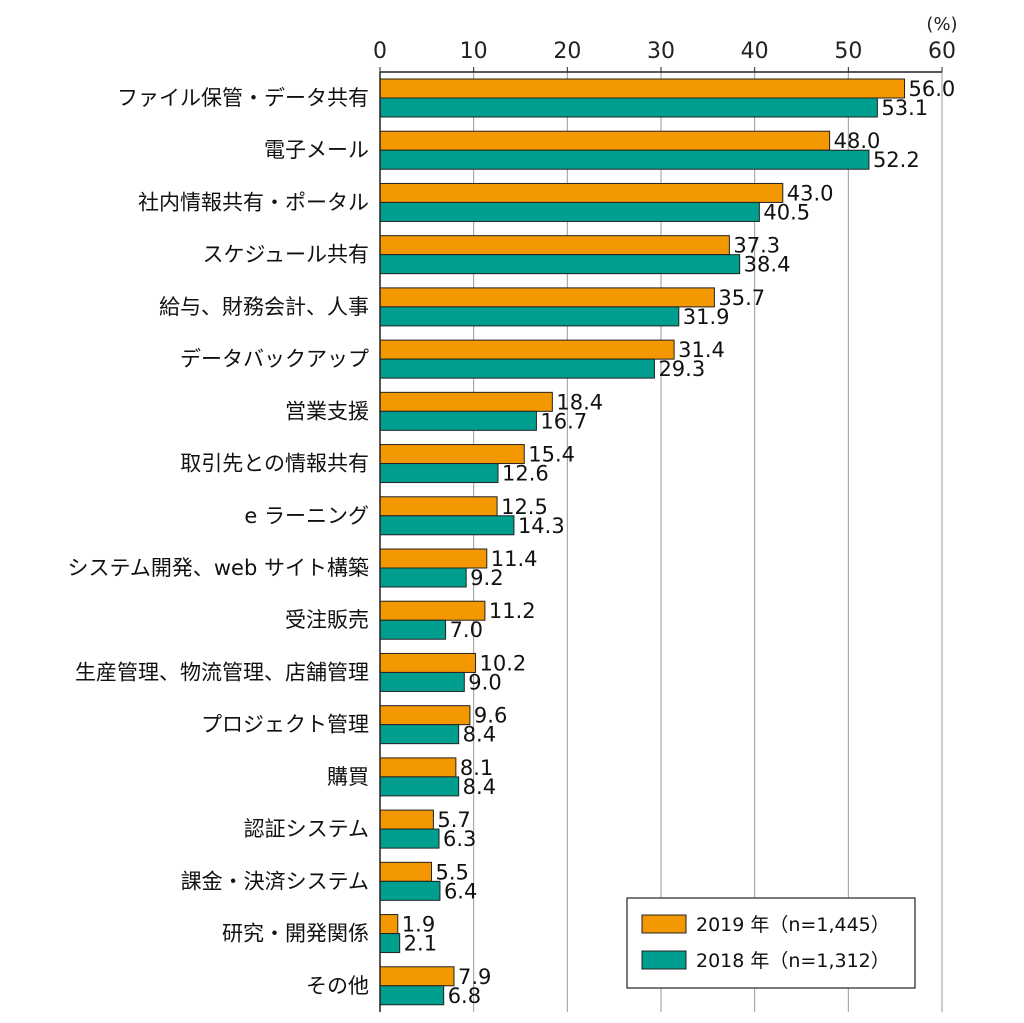  Describe the element at coordinates (793, 961) in the screenshot. I see `legend-label: 2018 年（n=1,312）` at that location.